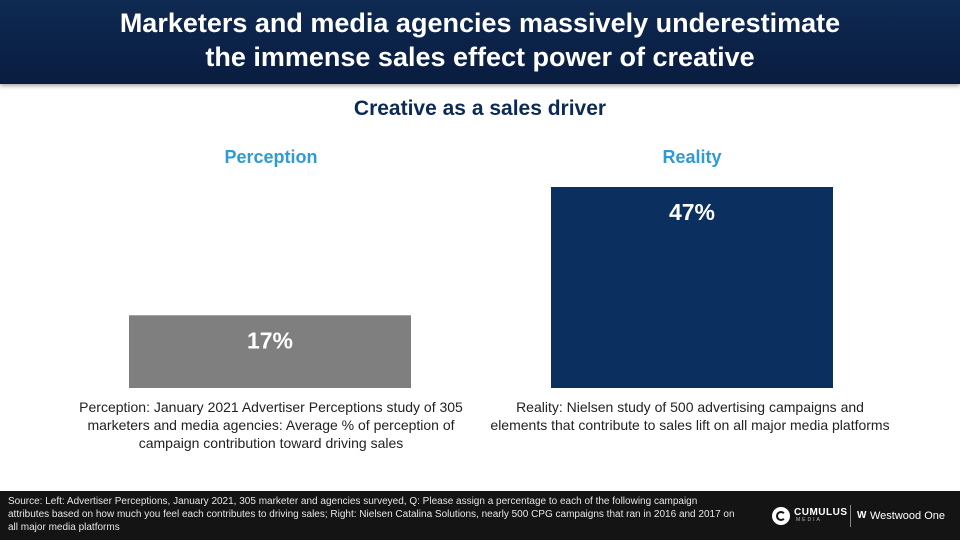 The width and height of the screenshot is (960, 540). I want to click on data-label-perception: 17%, so click(270, 340).